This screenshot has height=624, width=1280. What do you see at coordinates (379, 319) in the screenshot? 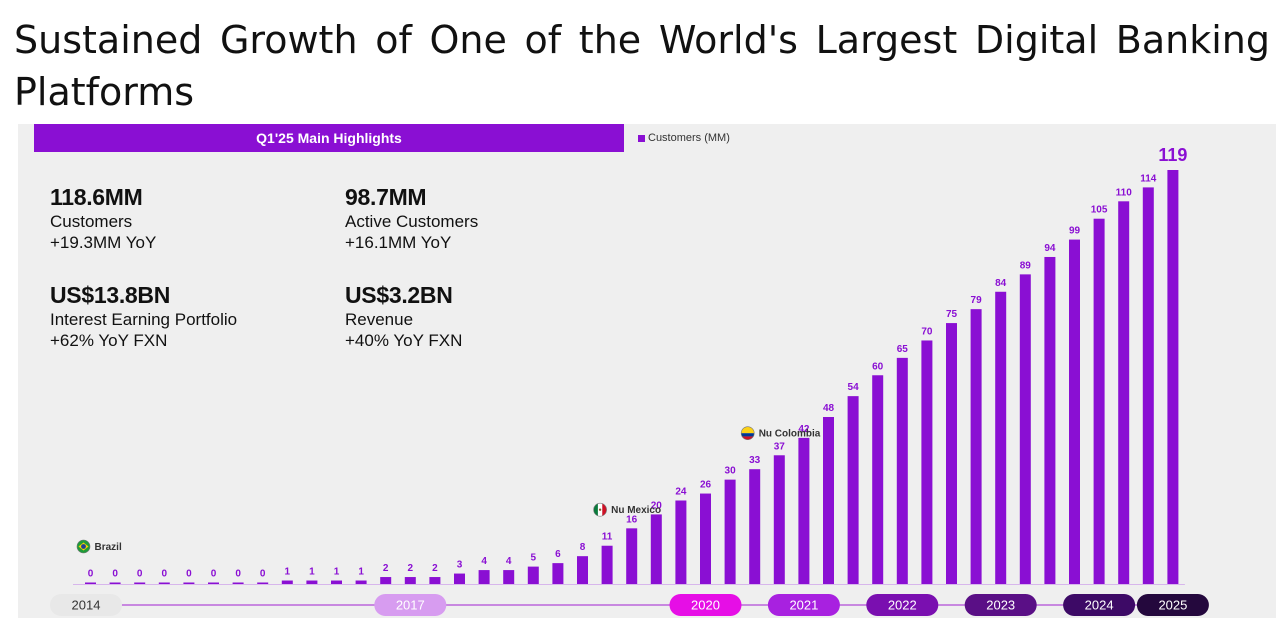
I see `kpi-label: Revenue` at bounding box center [379, 319].